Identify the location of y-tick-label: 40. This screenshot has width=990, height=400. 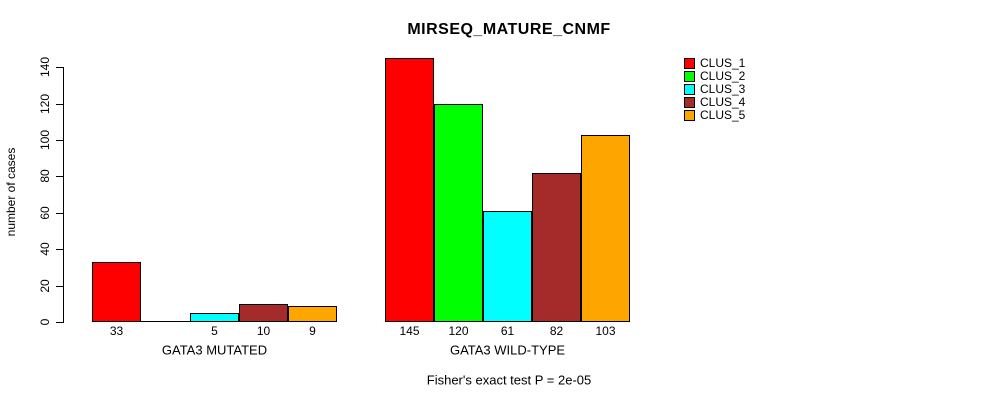
(45, 249).